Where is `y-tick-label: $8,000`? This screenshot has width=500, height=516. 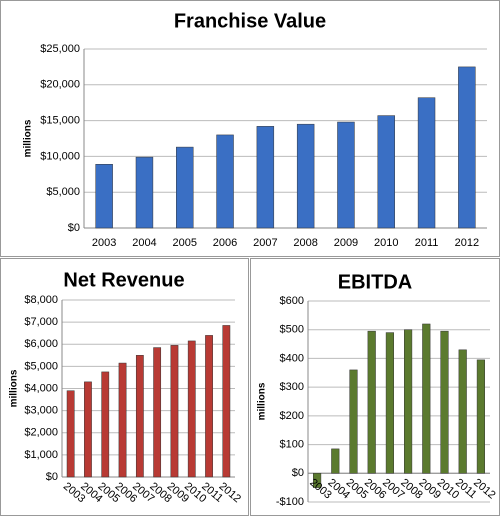
y-tick-label: $8,000 is located at coordinates (41, 300).